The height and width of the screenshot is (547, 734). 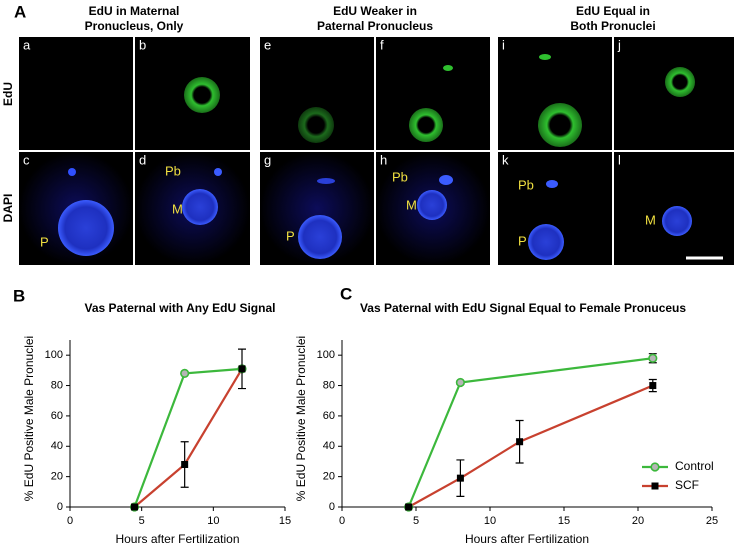 What do you see at coordinates (694, 466) in the screenshot?
I see `legend-label: Control` at bounding box center [694, 466].